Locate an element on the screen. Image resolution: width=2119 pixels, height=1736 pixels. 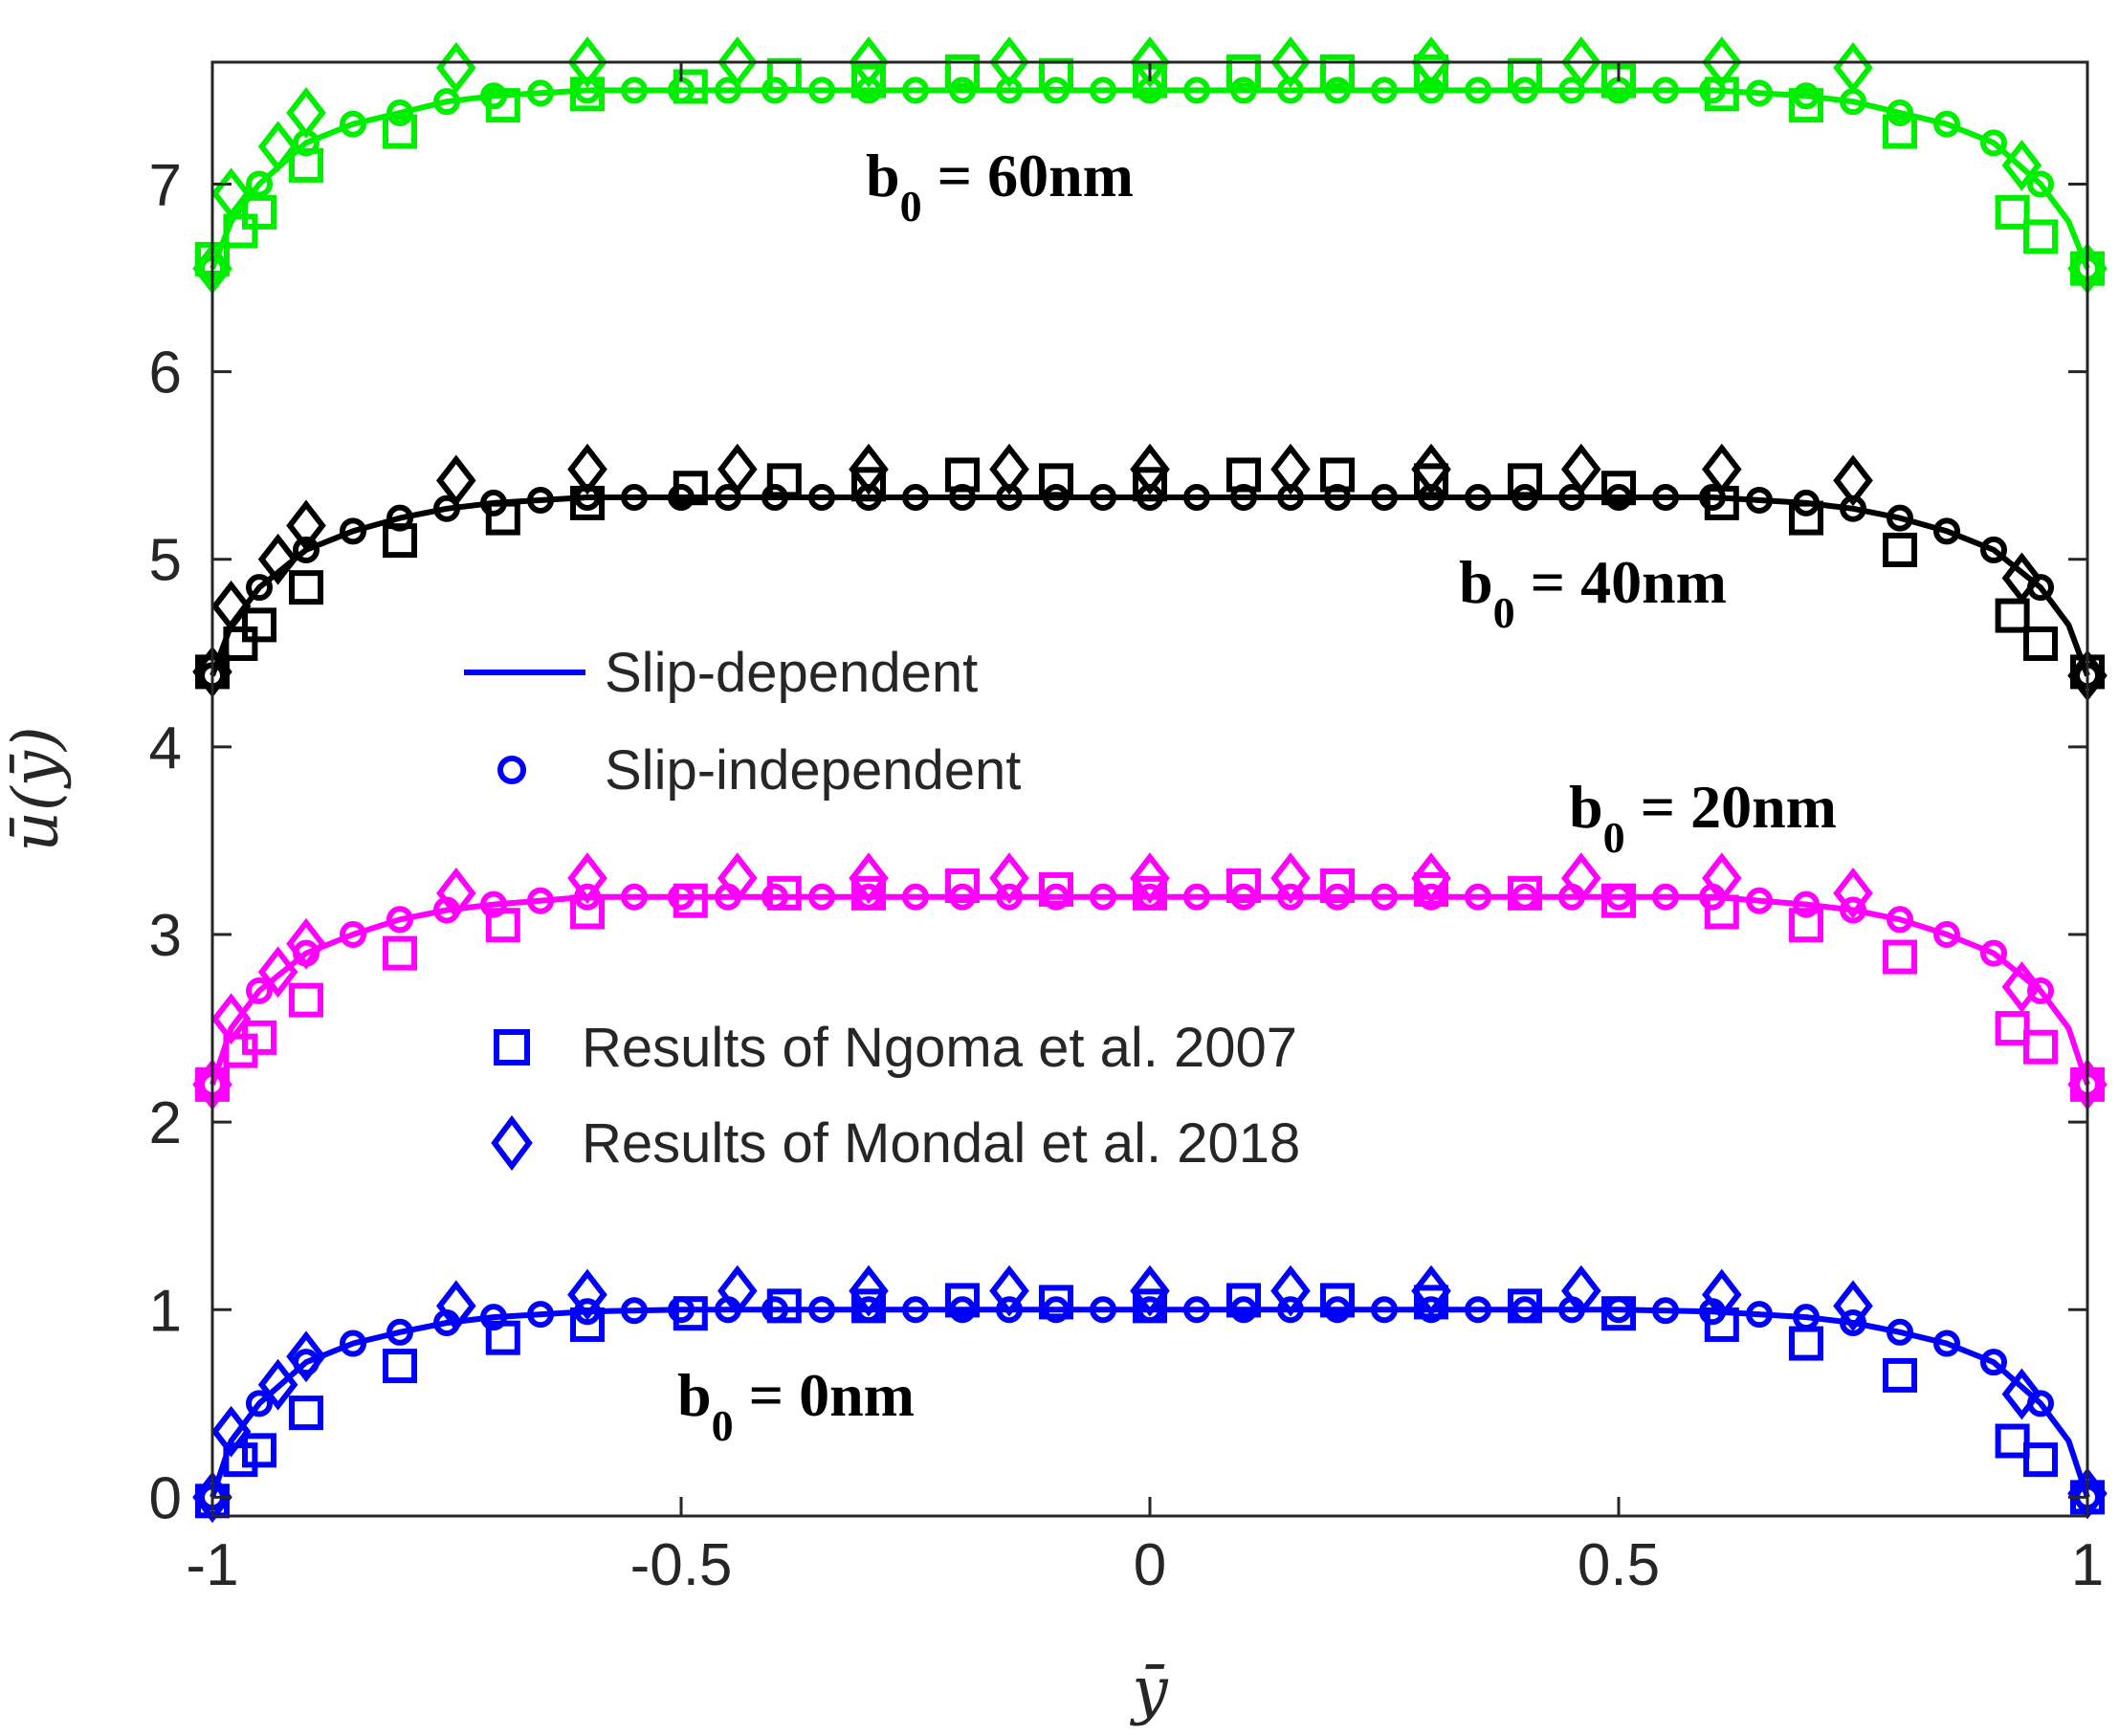
y-tick-label: 1 is located at coordinates (165, 1311).